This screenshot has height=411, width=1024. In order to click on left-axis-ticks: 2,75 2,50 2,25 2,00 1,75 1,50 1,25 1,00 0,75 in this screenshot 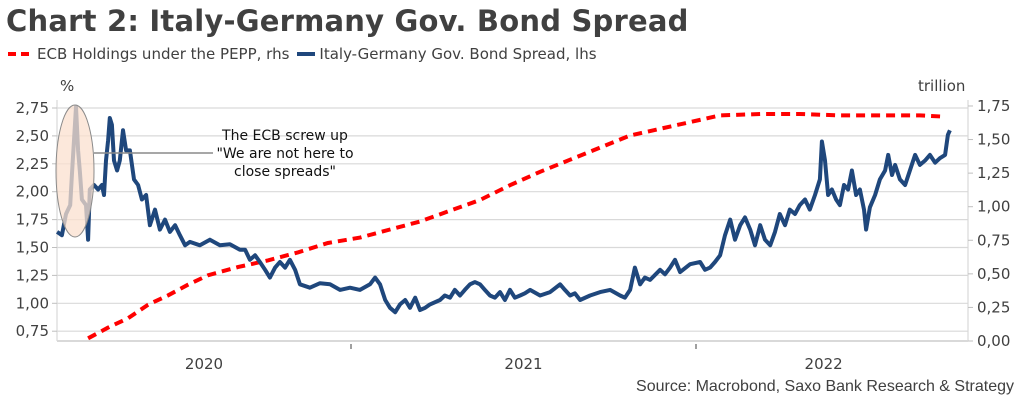, I will do `click(36, 219)`.